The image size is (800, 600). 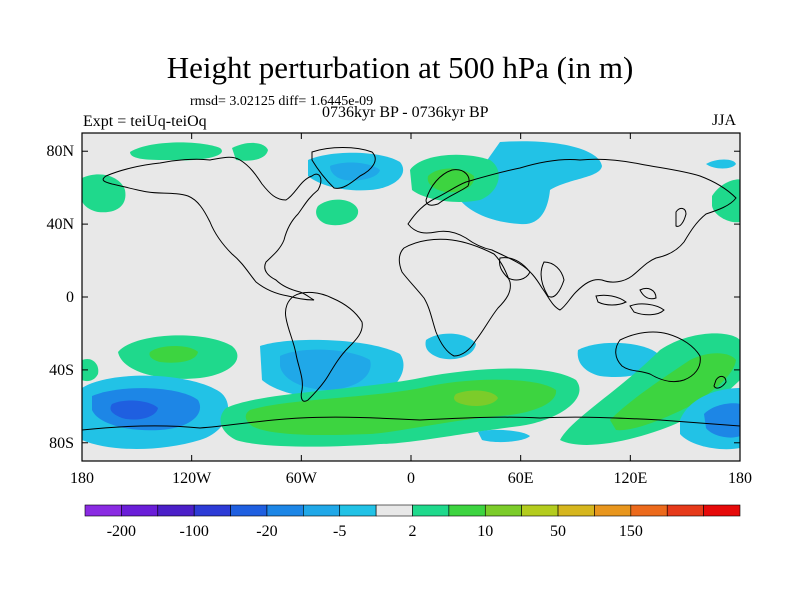 I want to click on lat-tick-label: 40N, so click(x=60, y=224).